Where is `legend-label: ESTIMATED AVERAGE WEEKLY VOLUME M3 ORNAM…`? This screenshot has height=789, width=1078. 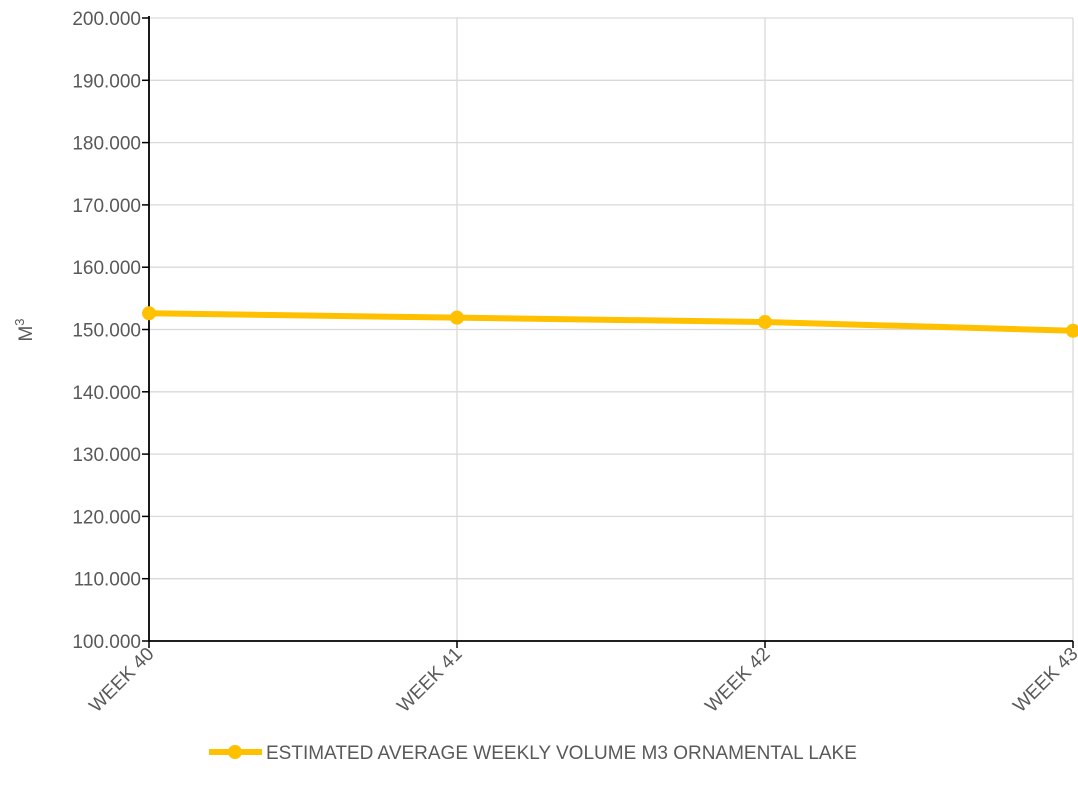
legend-label: ESTIMATED AVERAGE WEEKLY VOLUME M3 ORNAM… is located at coordinates (561, 753).